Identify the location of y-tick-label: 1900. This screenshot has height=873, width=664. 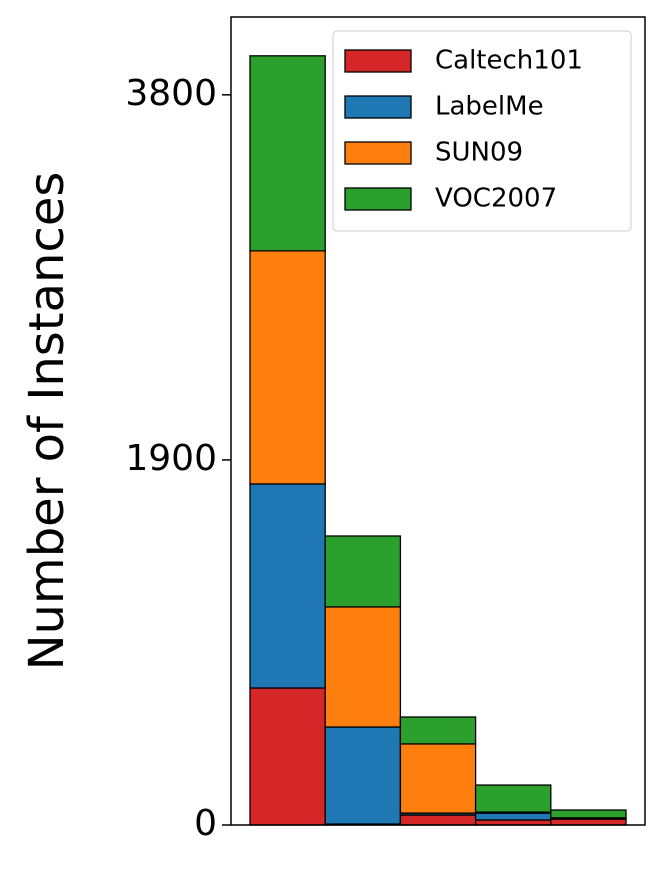
(171, 458).